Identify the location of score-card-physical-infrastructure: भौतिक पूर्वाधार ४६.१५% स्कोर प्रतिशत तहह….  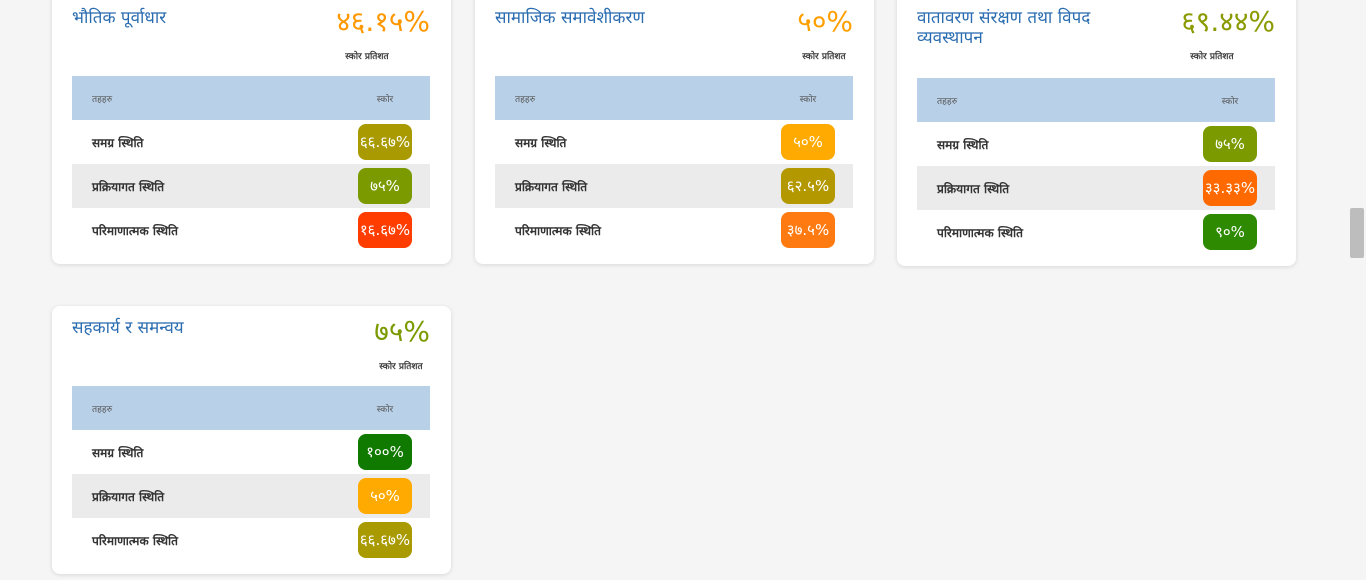
(251, 132).